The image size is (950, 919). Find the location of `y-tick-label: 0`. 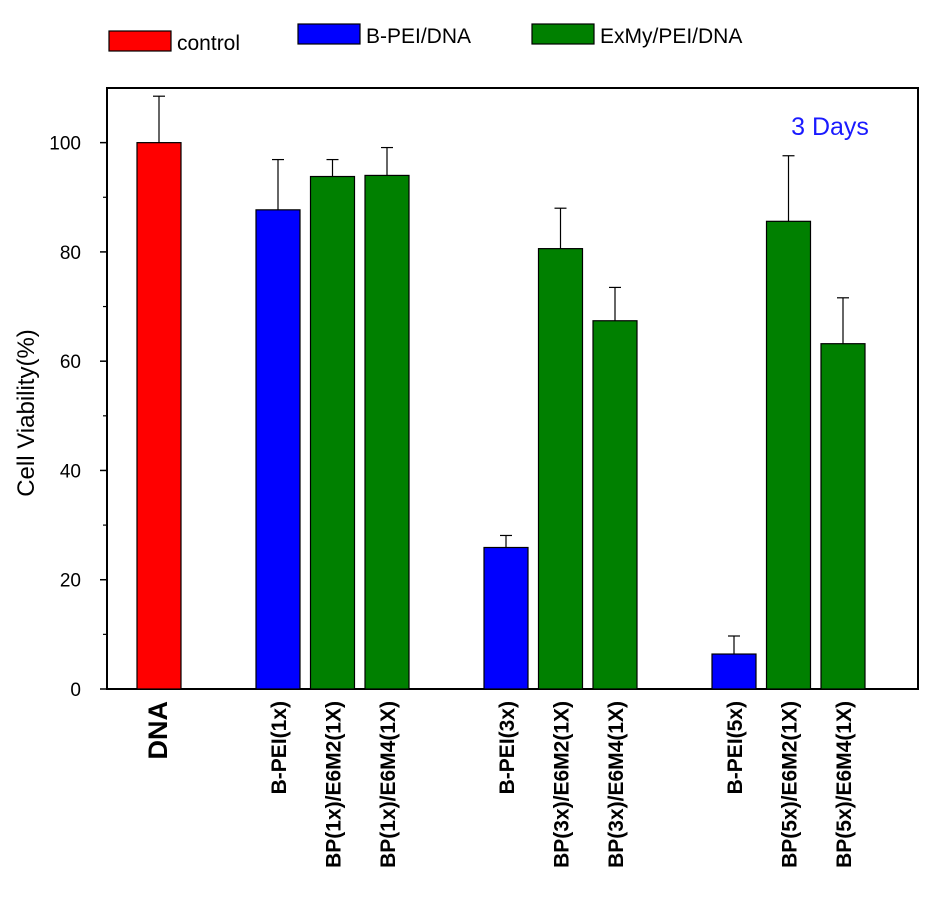

y-tick-label: 0 is located at coordinates (75, 690).